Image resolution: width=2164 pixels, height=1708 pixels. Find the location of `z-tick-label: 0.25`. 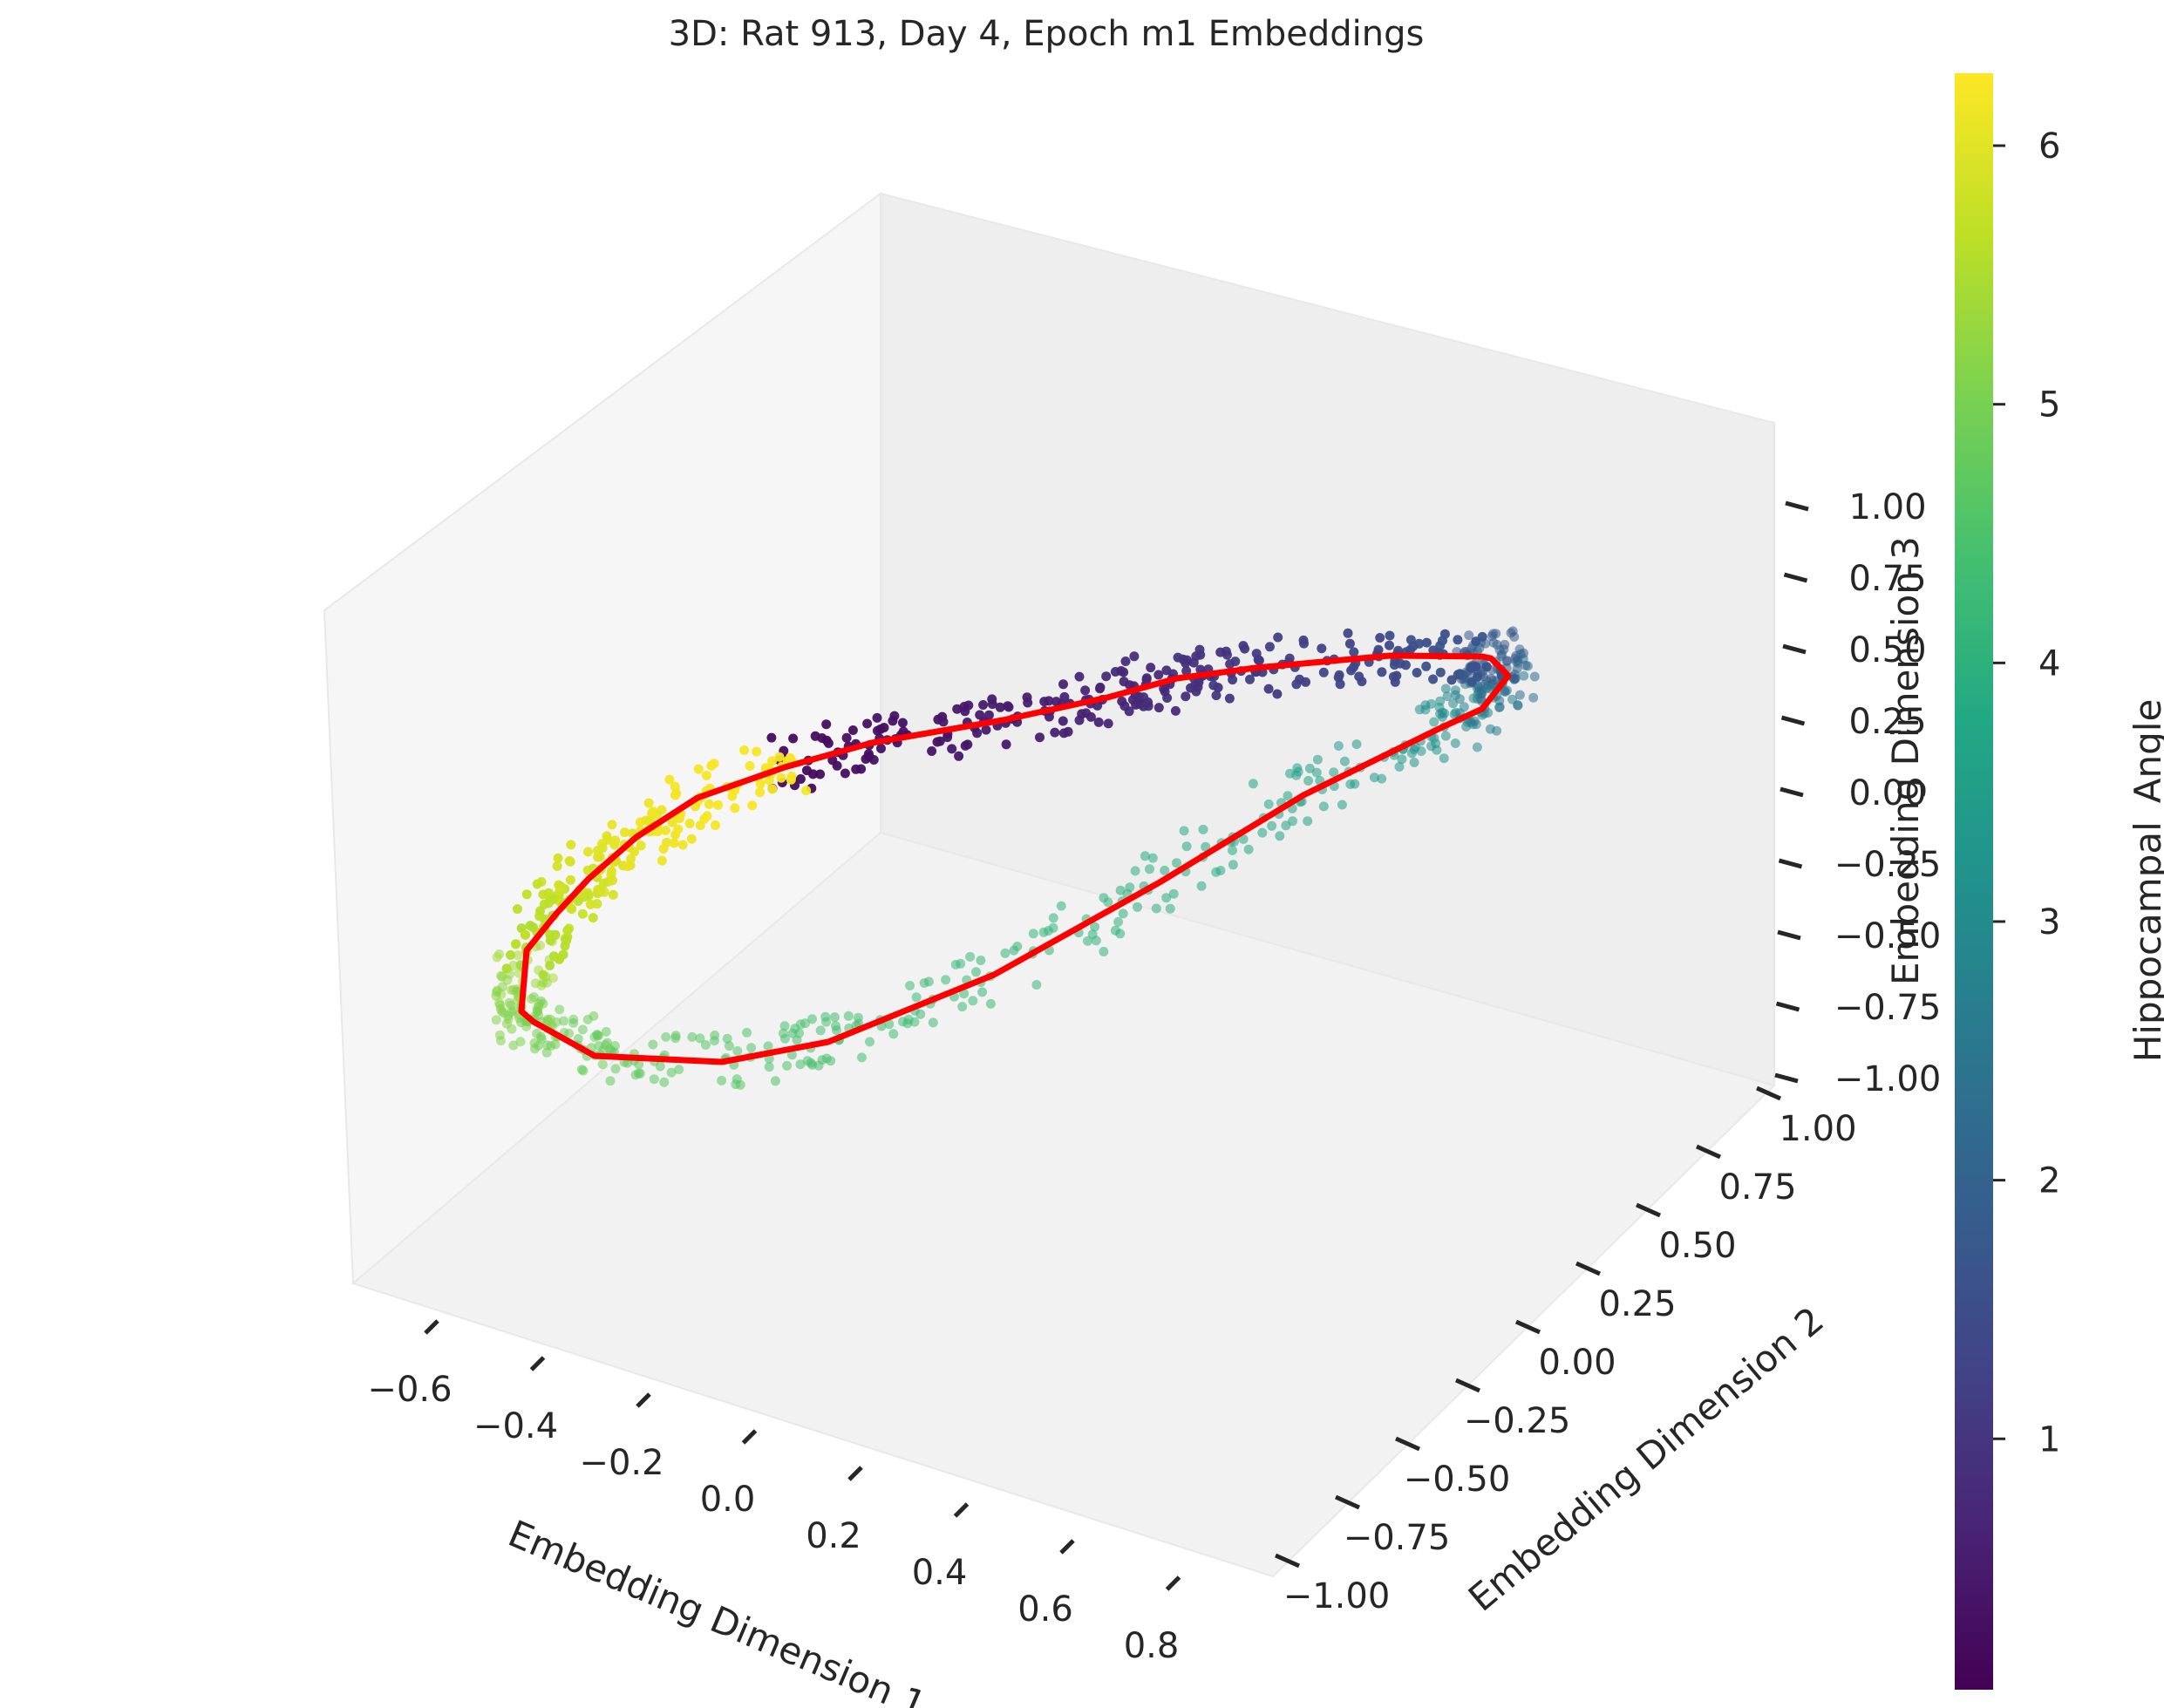

z-tick-label: 0.25 is located at coordinates (1887, 722).